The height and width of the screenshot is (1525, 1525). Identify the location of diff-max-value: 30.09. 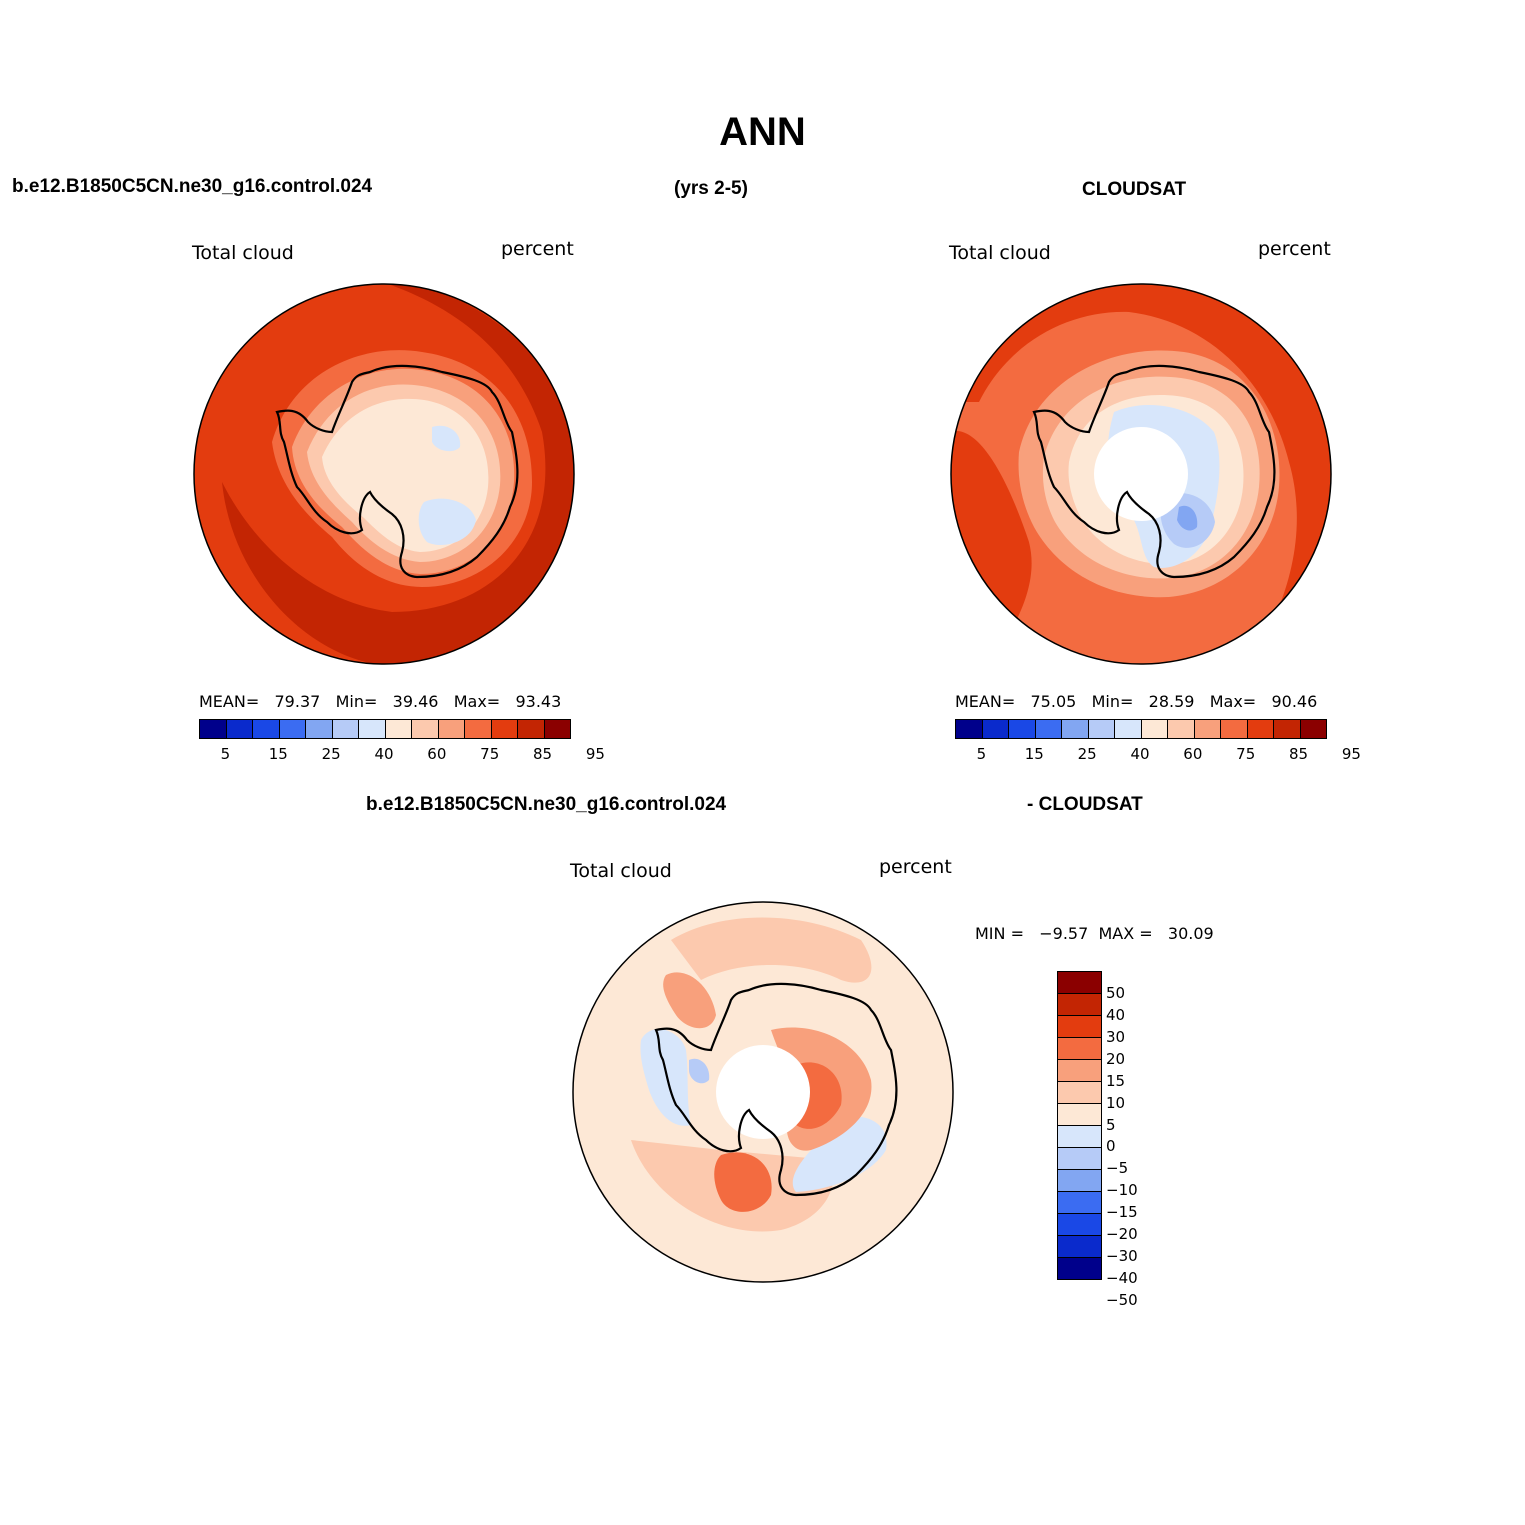
(1190, 933).